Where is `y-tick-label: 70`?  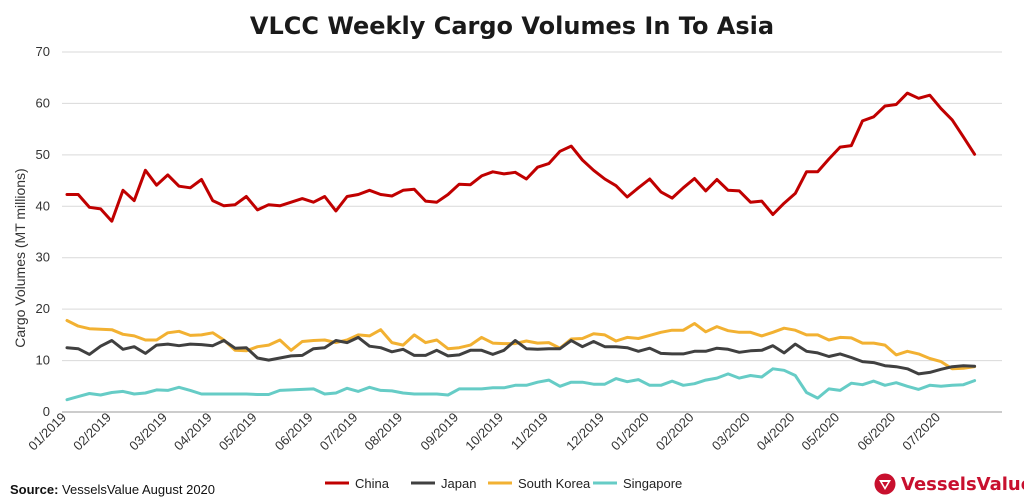
y-tick-label: 70 is located at coordinates (43, 51).